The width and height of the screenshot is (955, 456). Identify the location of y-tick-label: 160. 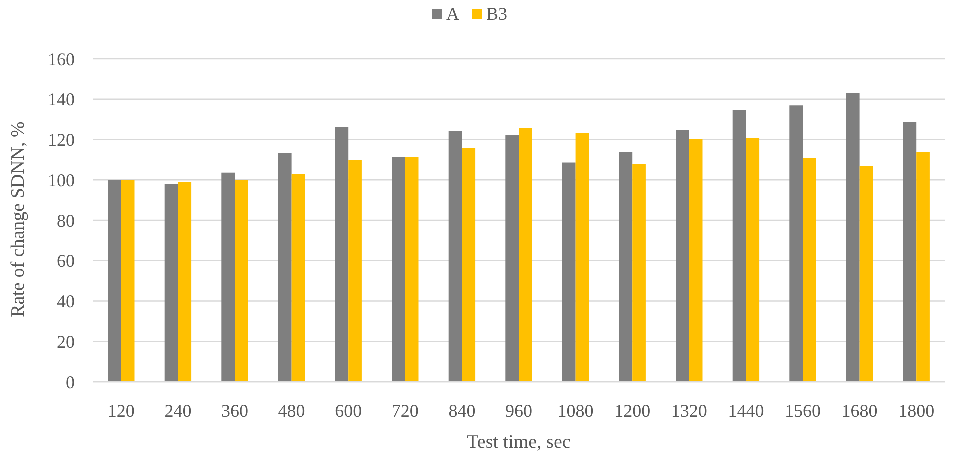
(61, 59).